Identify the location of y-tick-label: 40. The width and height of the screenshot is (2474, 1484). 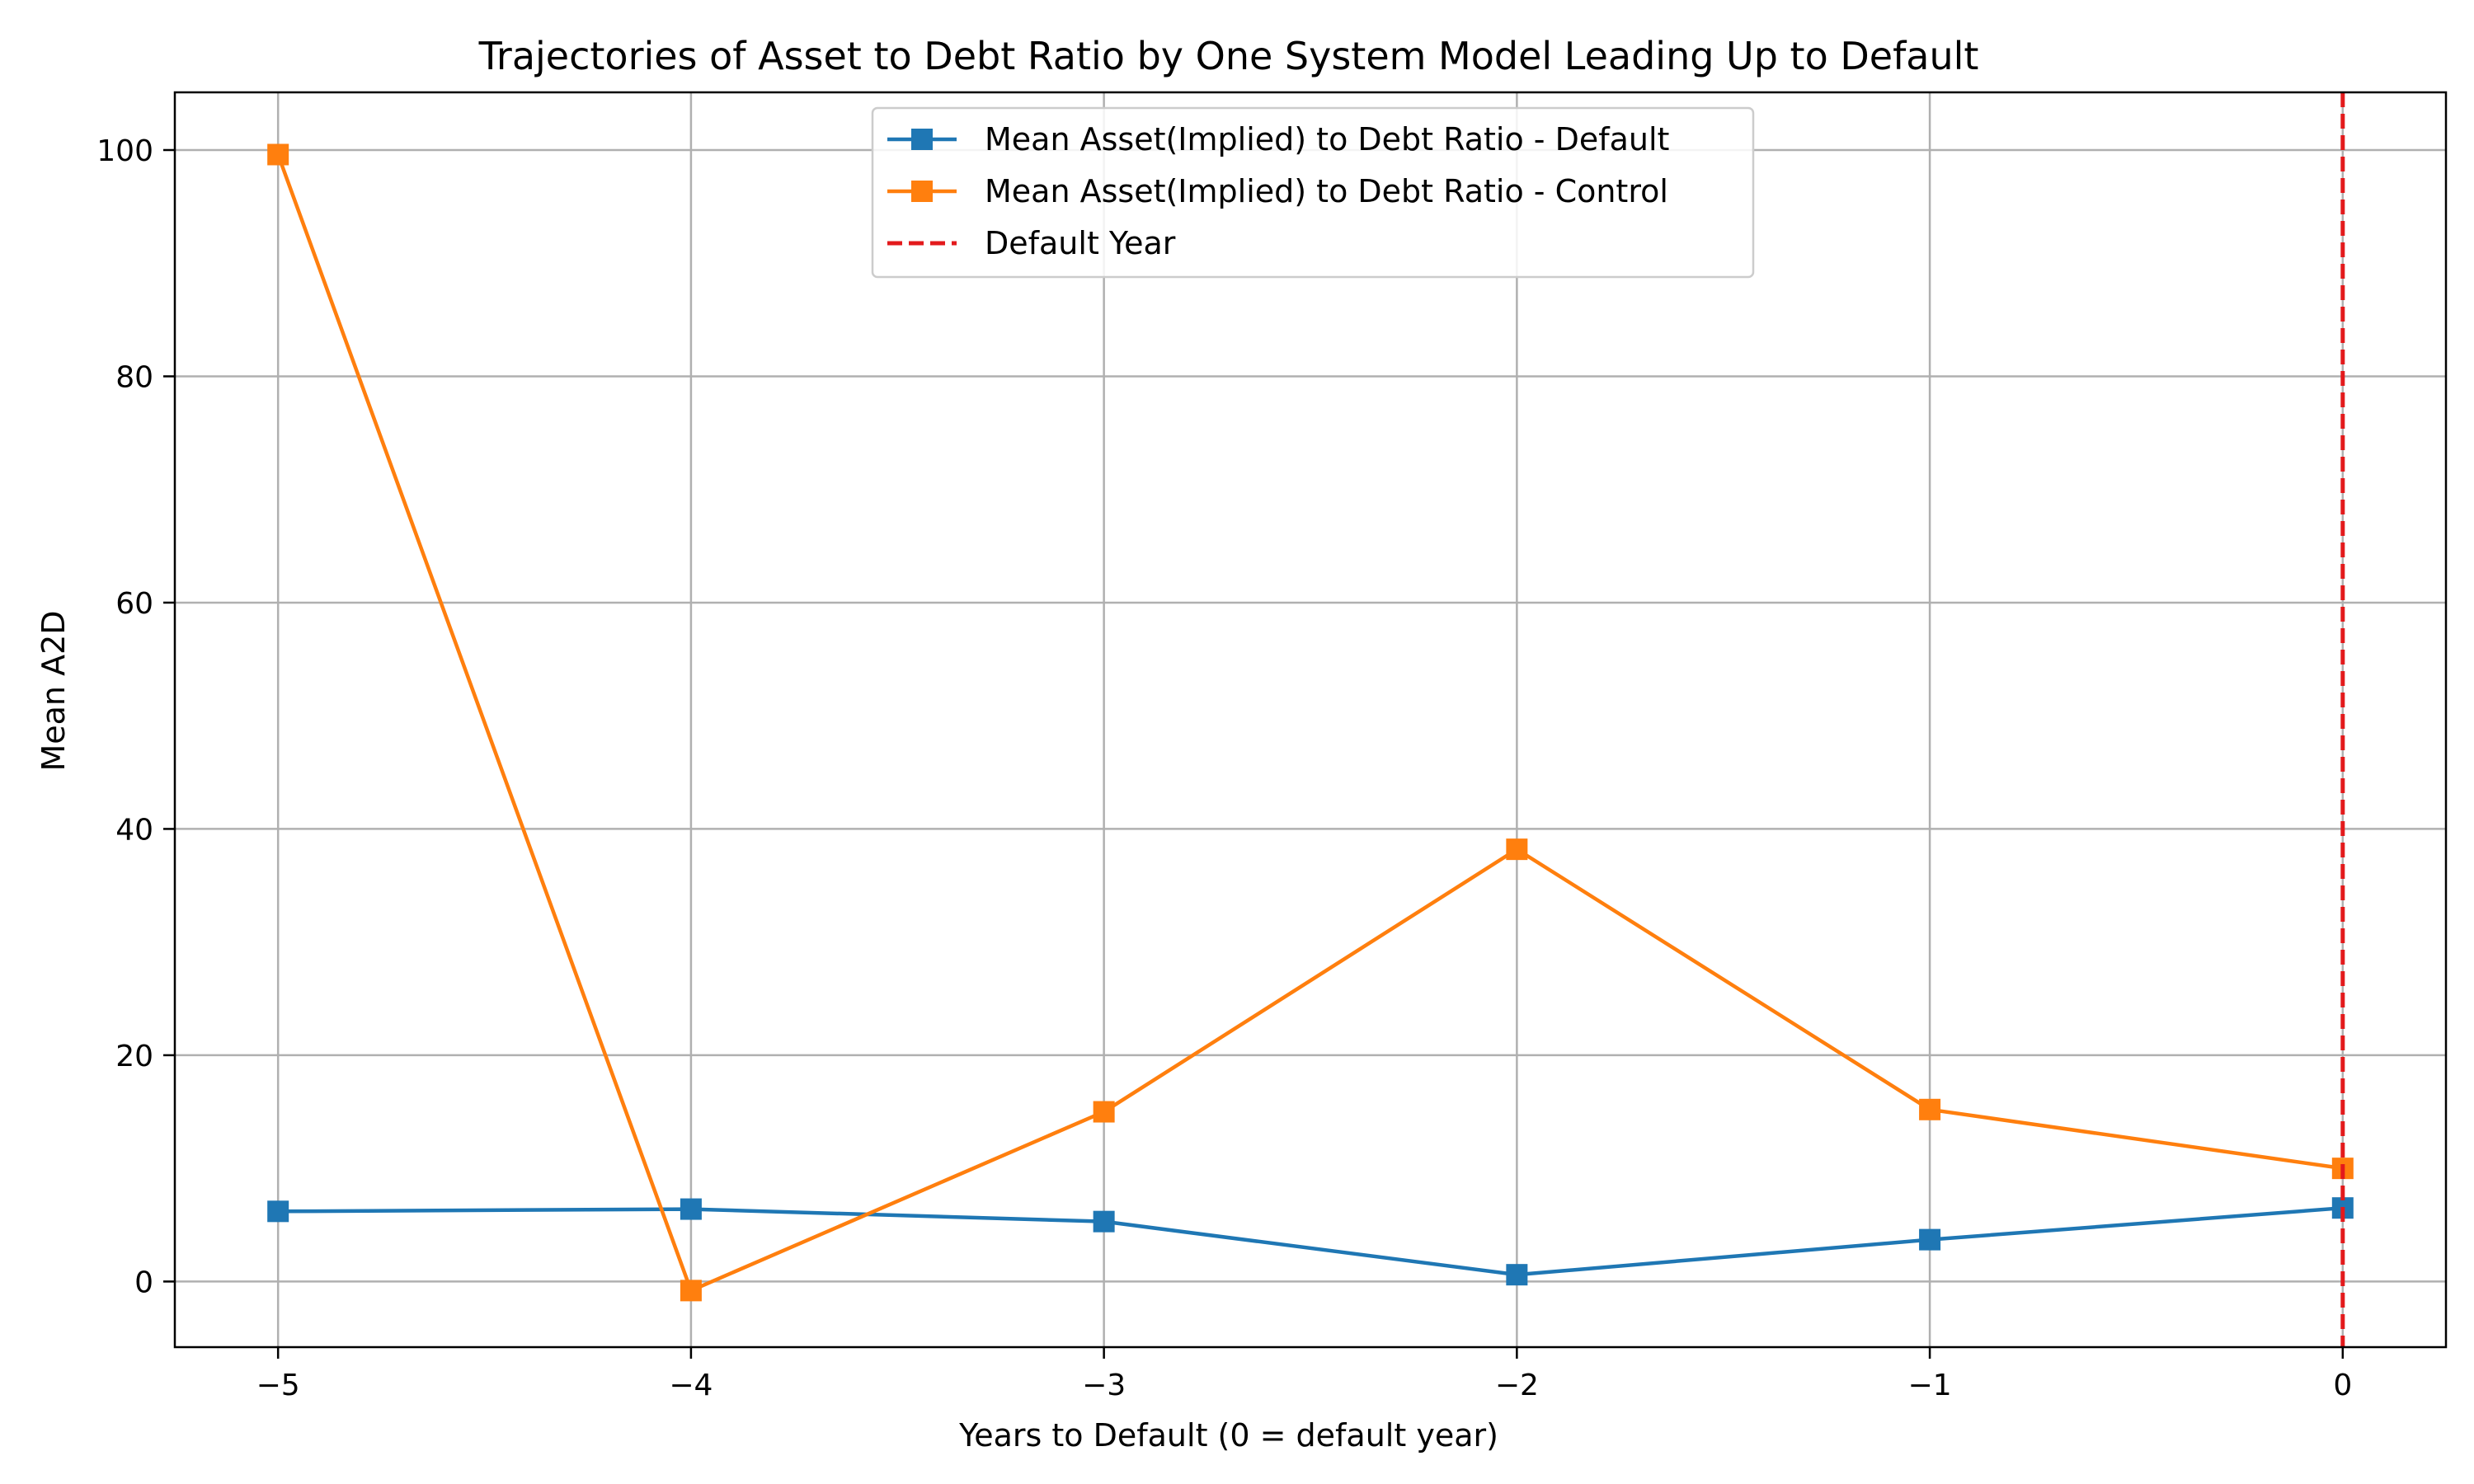
(134, 830).